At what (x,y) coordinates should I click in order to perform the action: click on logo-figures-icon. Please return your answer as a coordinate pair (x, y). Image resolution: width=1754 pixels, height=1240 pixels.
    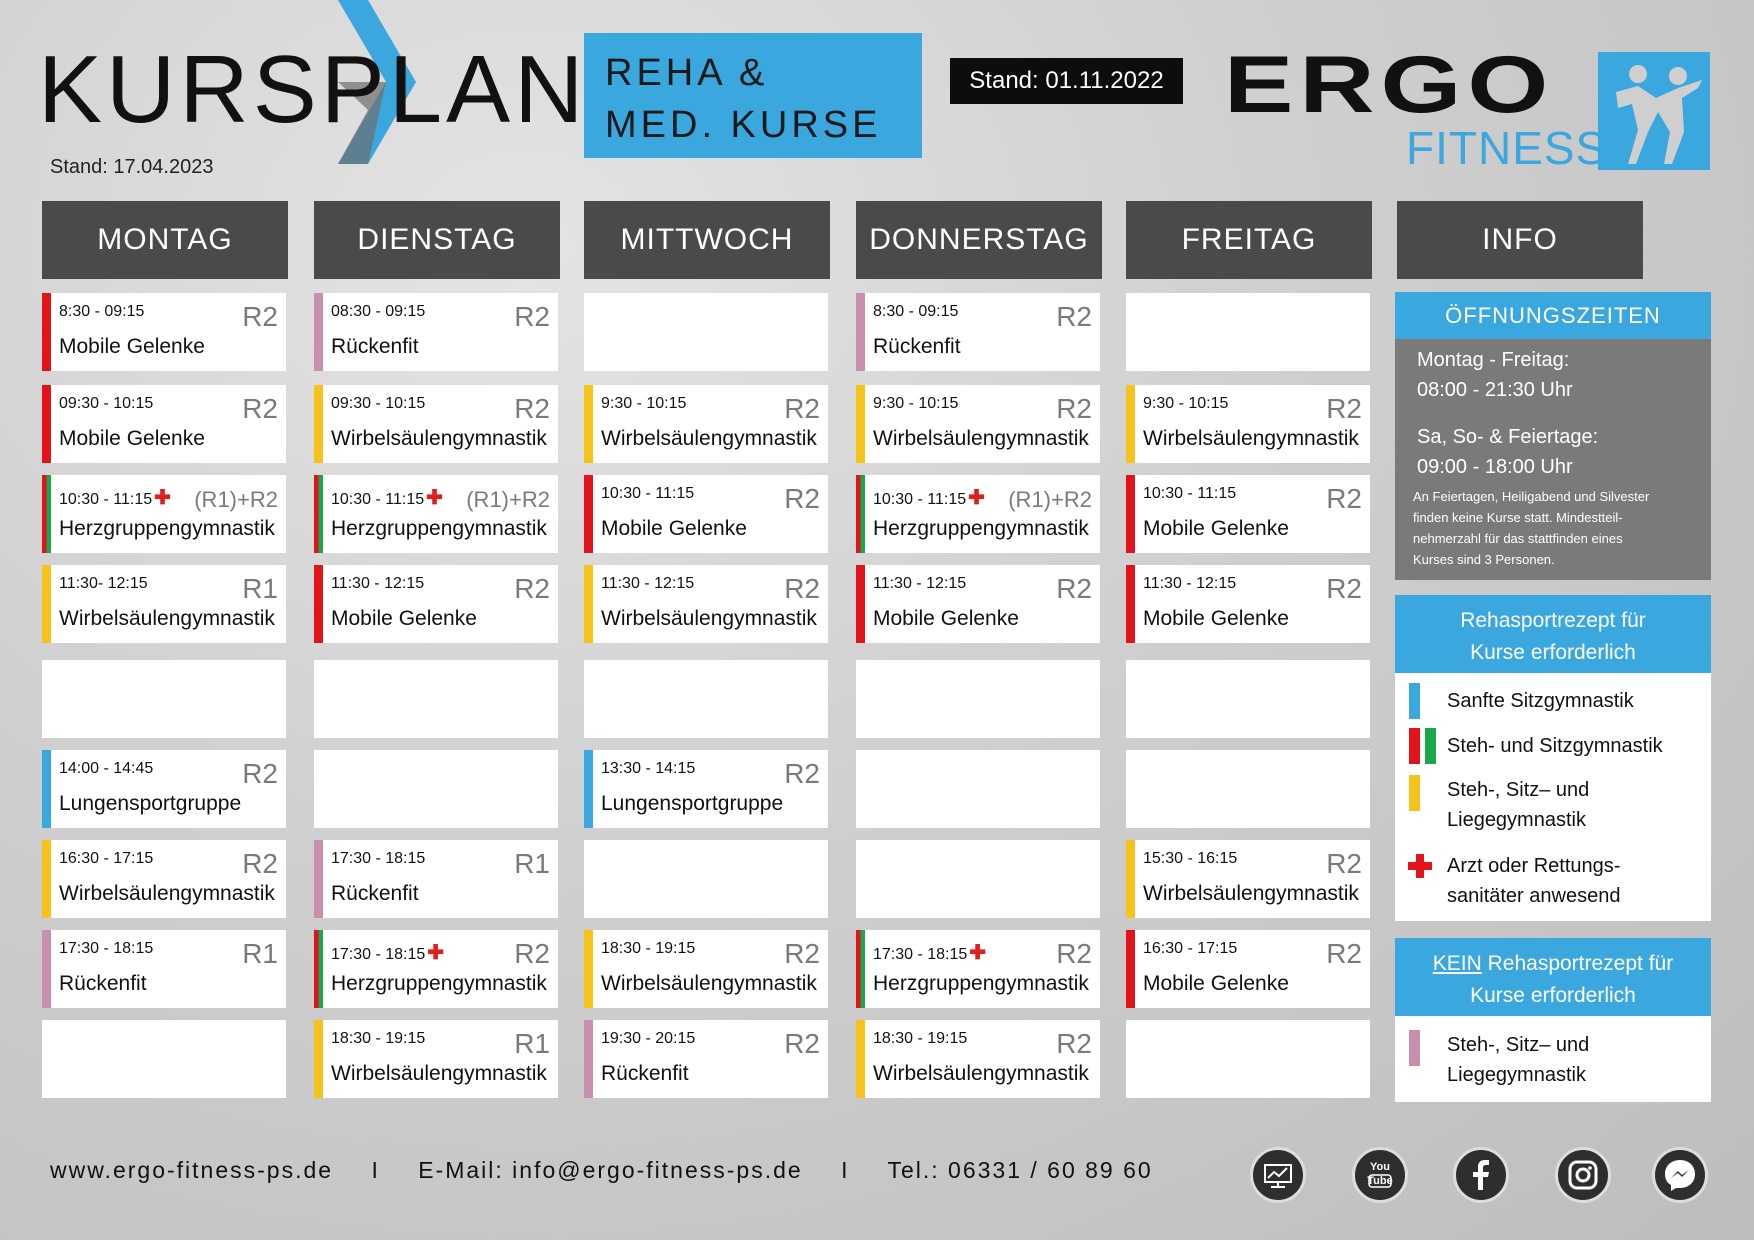
    Looking at the image, I should click on (1654, 111).